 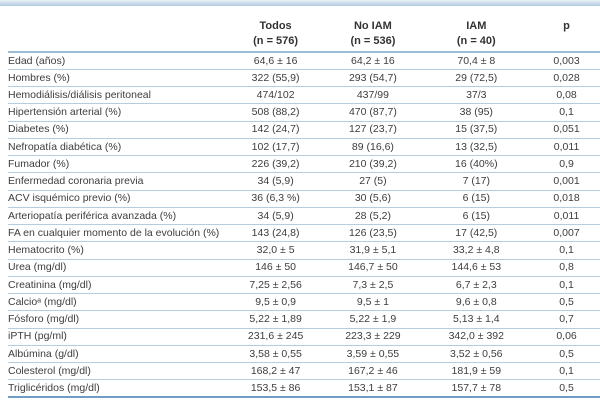 What do you see at coordinates (275, 147) in the screenshot?
I see `cell-todos: 102 (17,7)` at bounding box center [275, 147].